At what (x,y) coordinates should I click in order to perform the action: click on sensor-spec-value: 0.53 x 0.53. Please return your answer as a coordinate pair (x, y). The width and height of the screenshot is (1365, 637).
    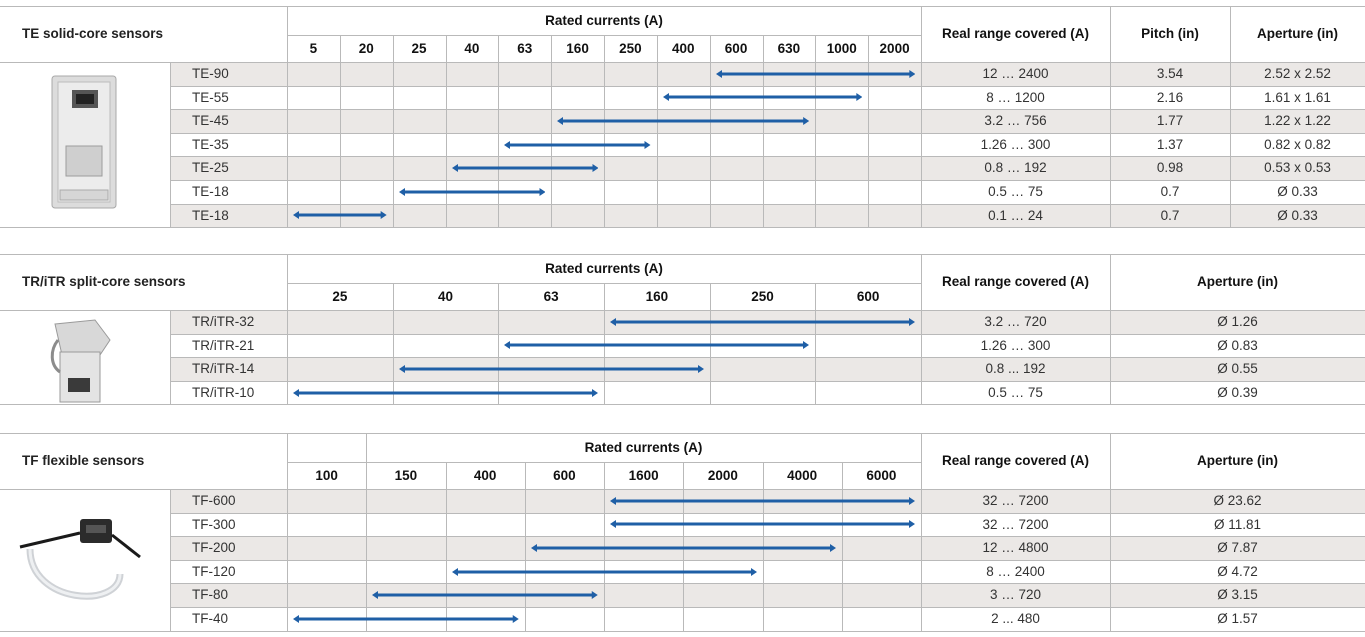
    Looking at the image, I should click on (1297, 168).